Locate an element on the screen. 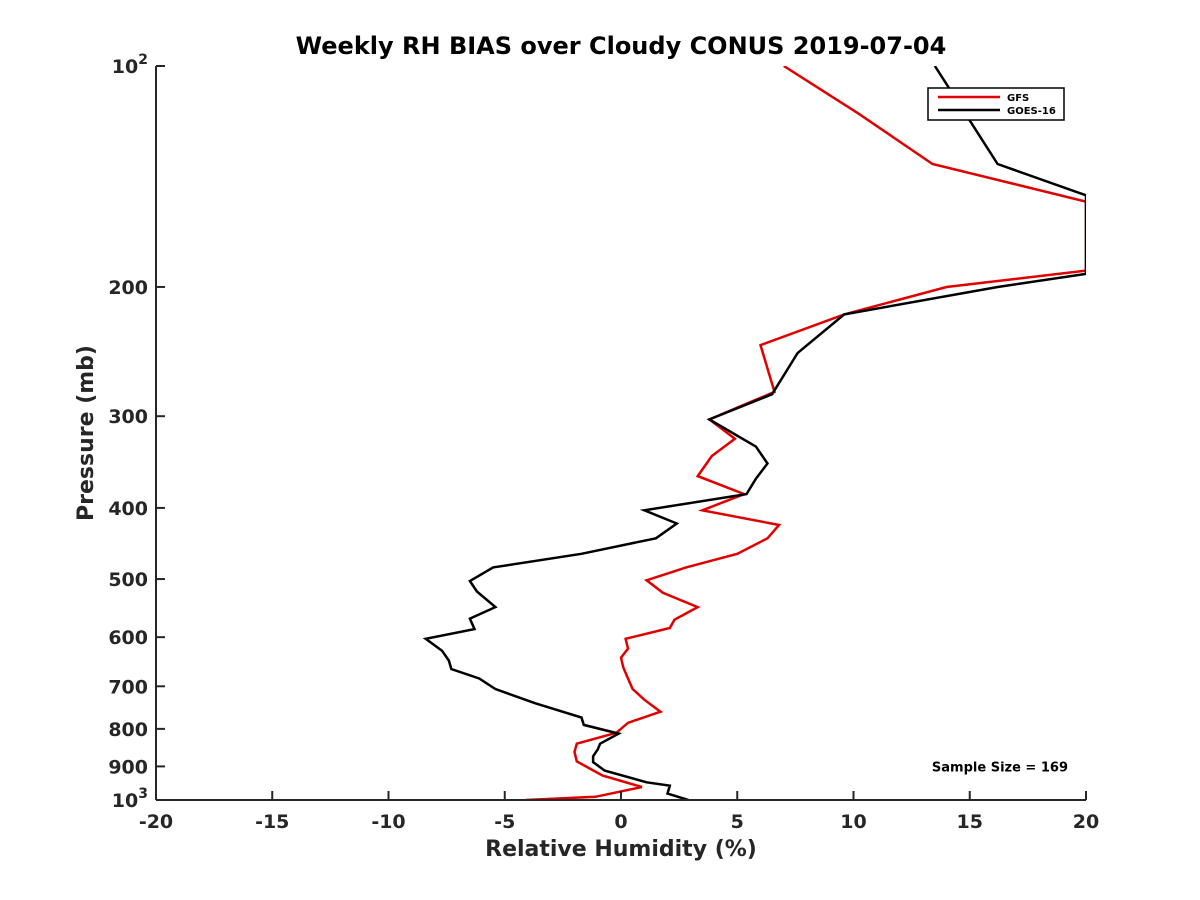  x-tick-label: 15 is located at coordinates (970, 822).